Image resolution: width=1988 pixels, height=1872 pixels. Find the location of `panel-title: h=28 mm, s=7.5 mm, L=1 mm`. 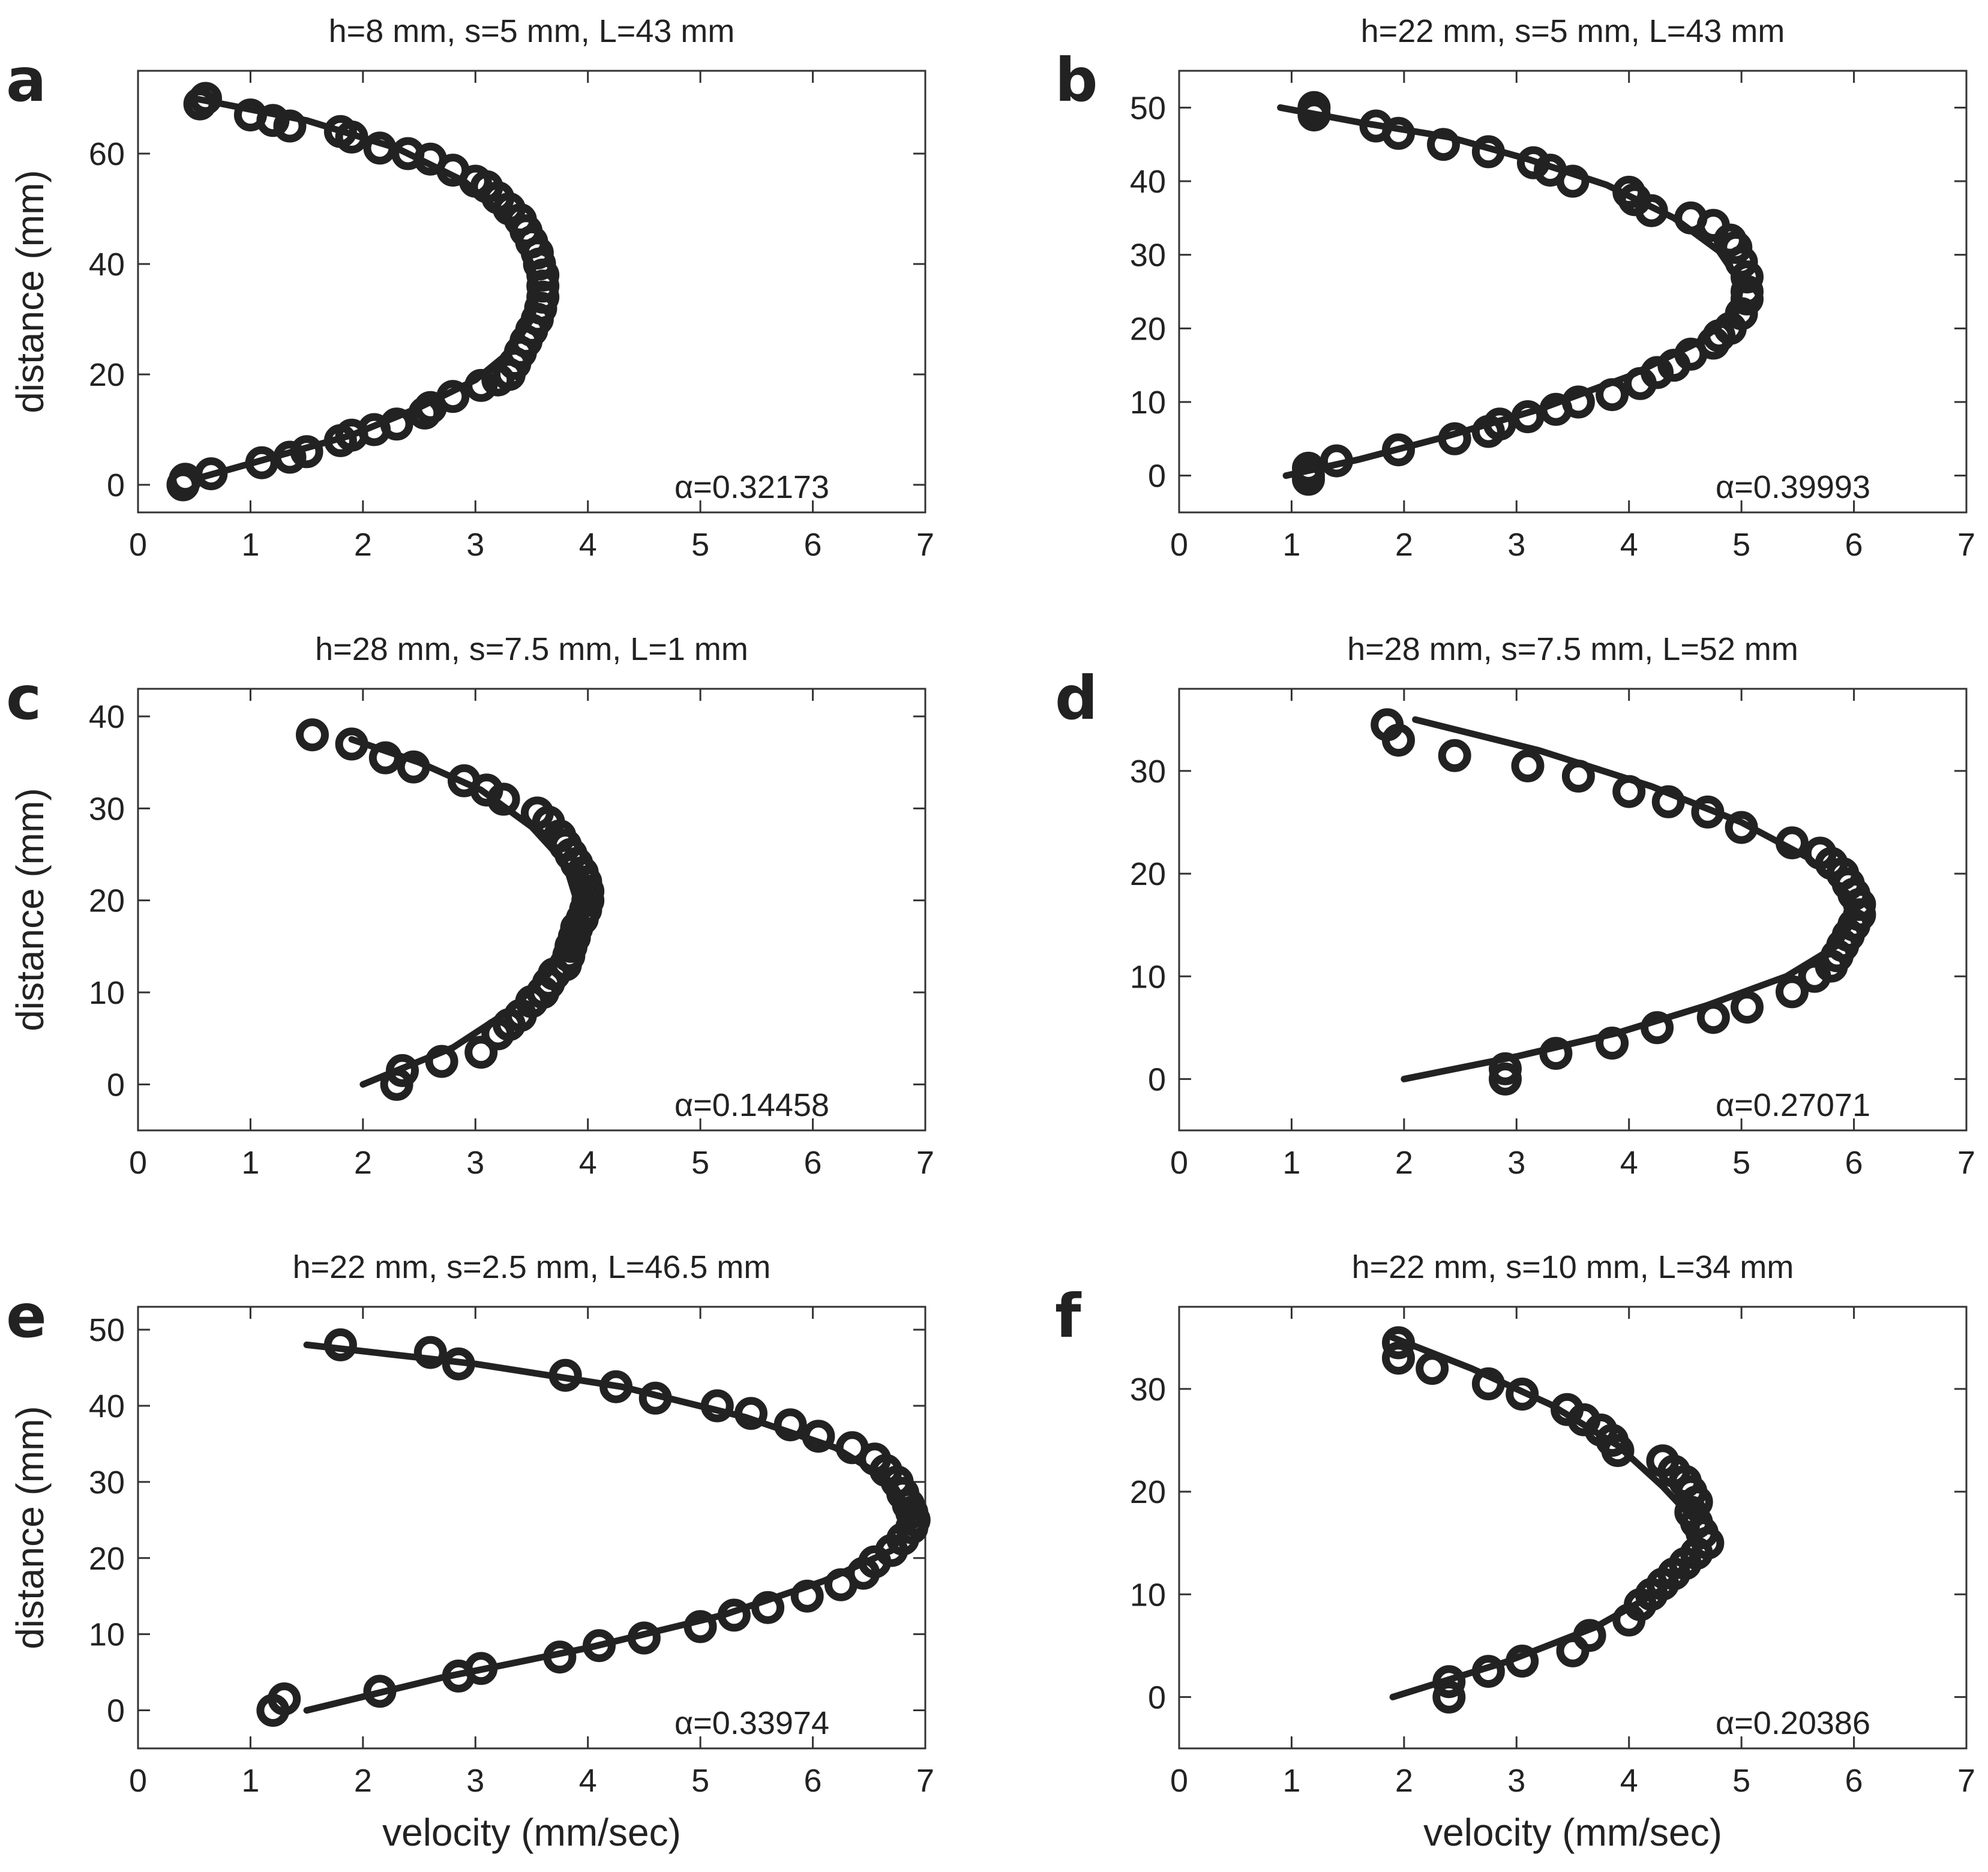

panel-title: h=28 mm, s=7.5 mm, L=1 mm is located at coordinates (531, 649).